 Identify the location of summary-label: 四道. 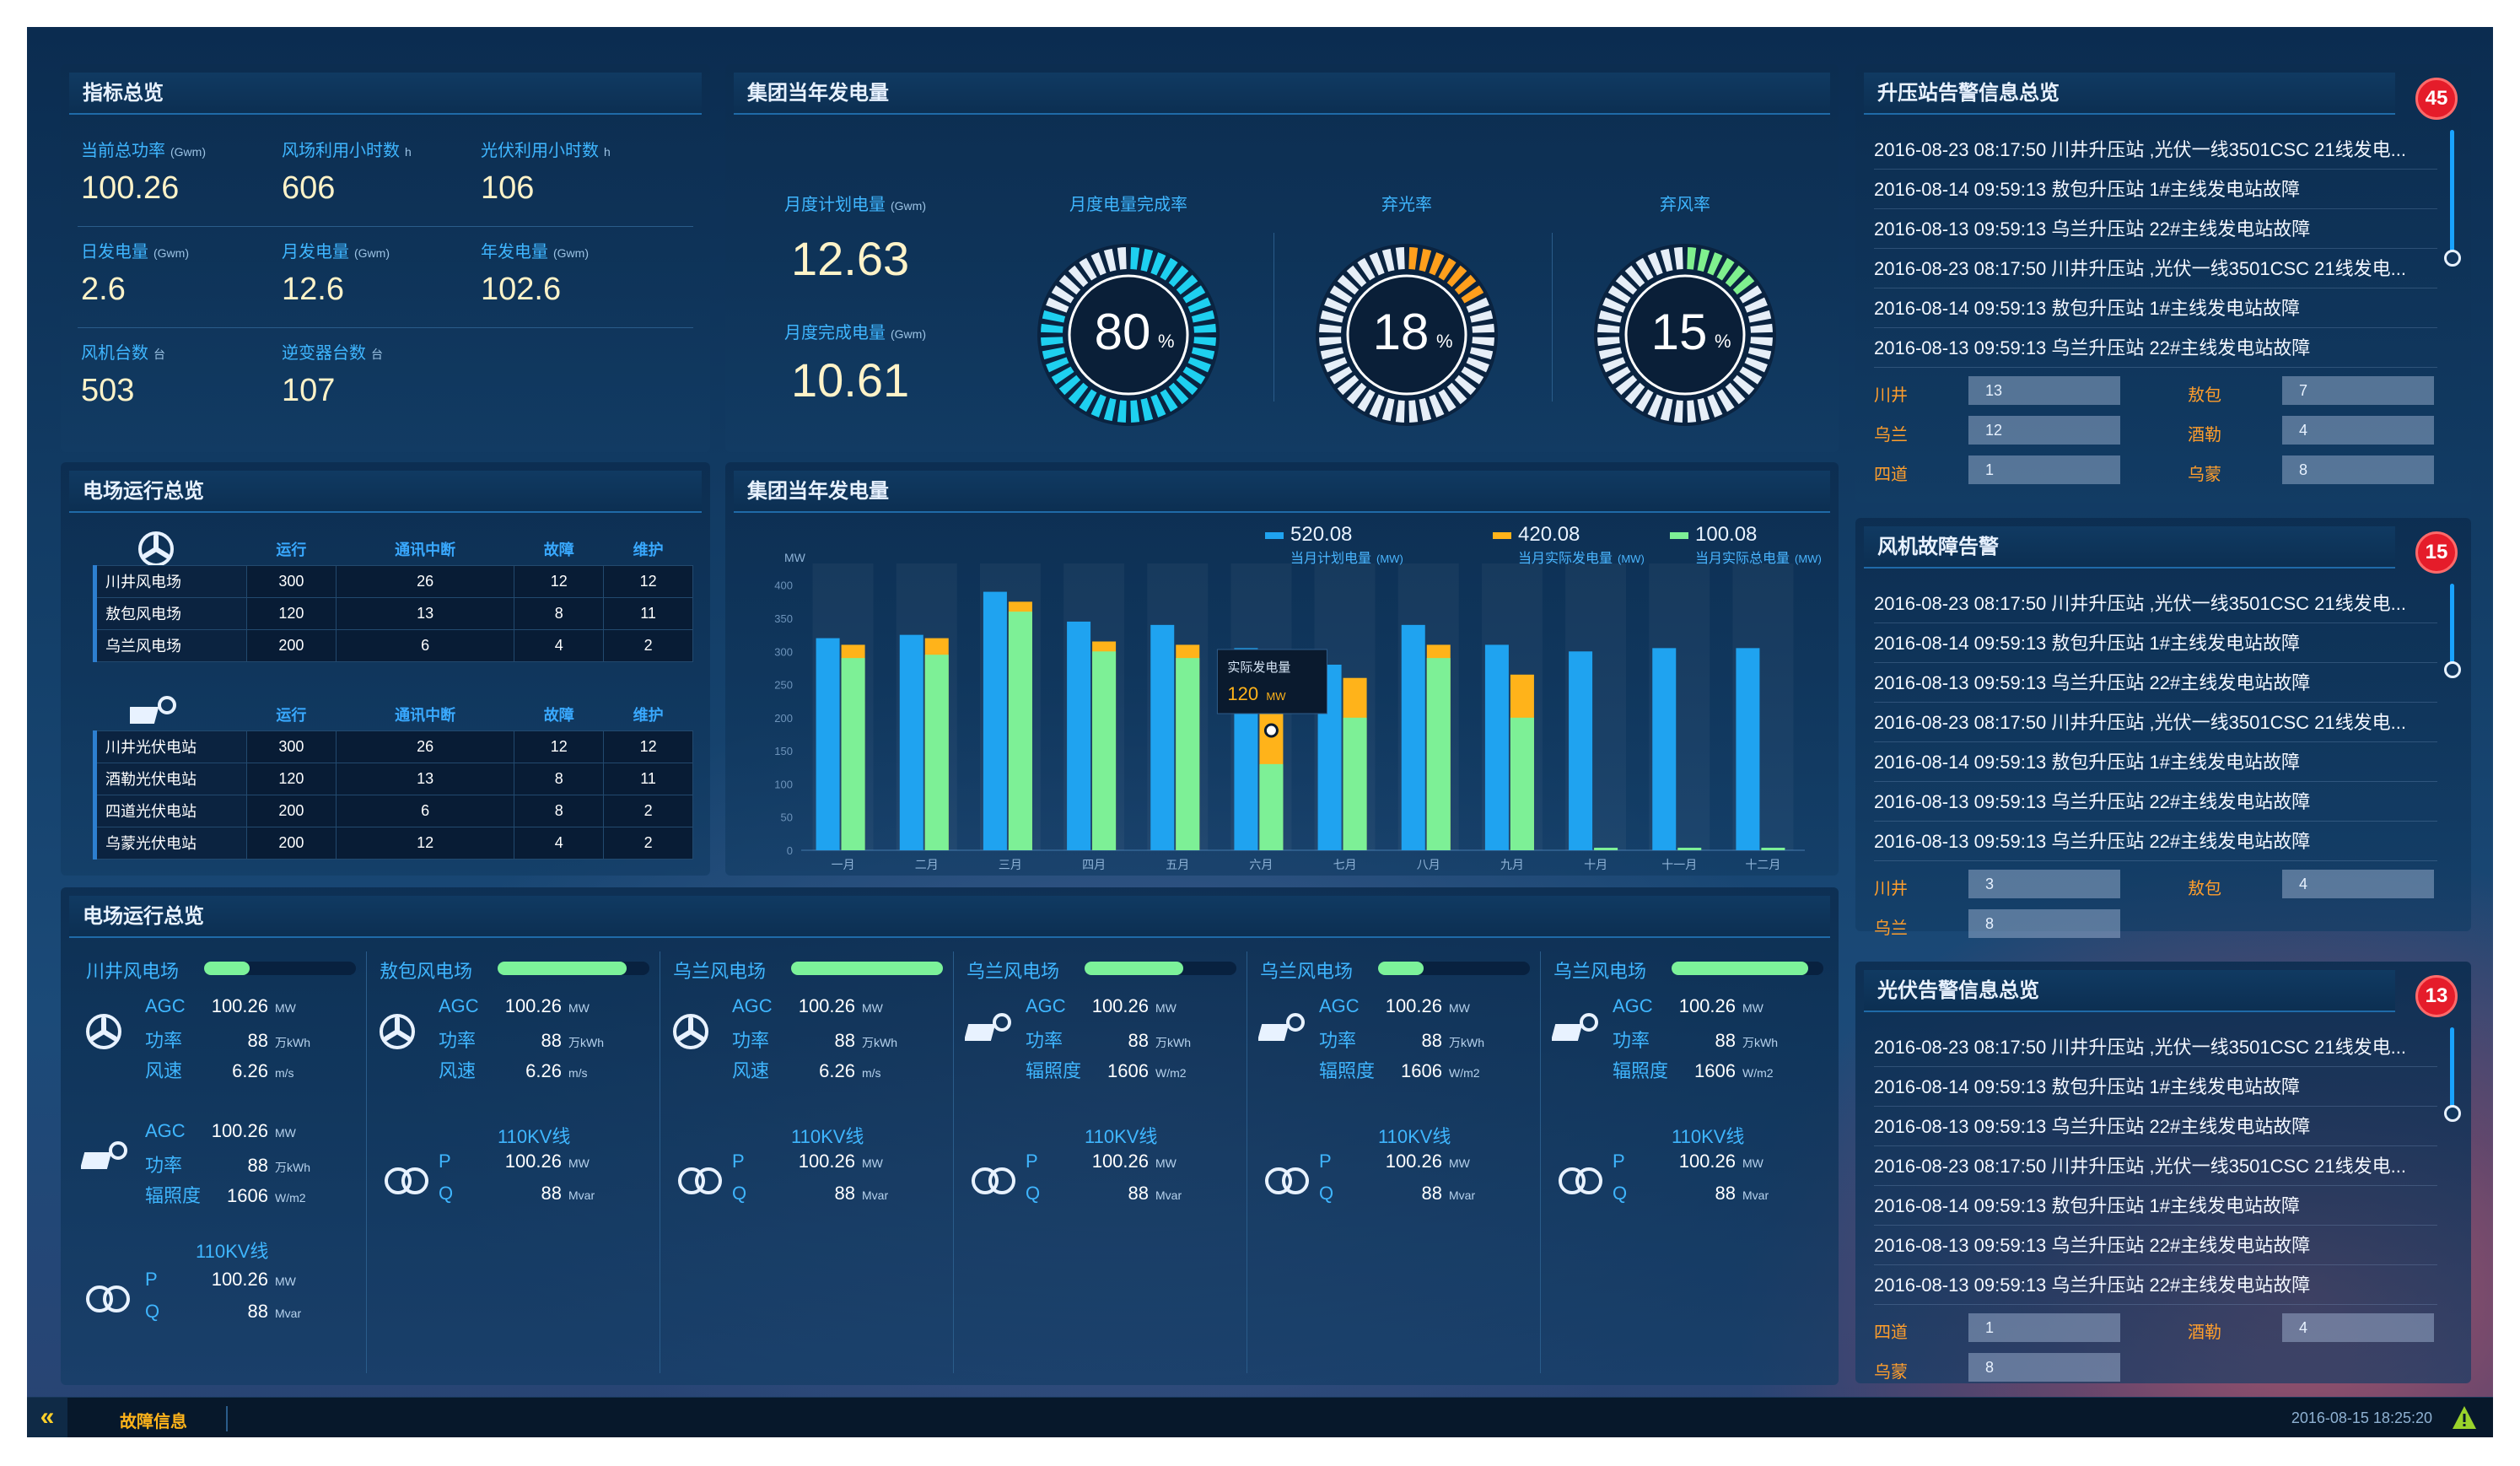
(1891, 1332).